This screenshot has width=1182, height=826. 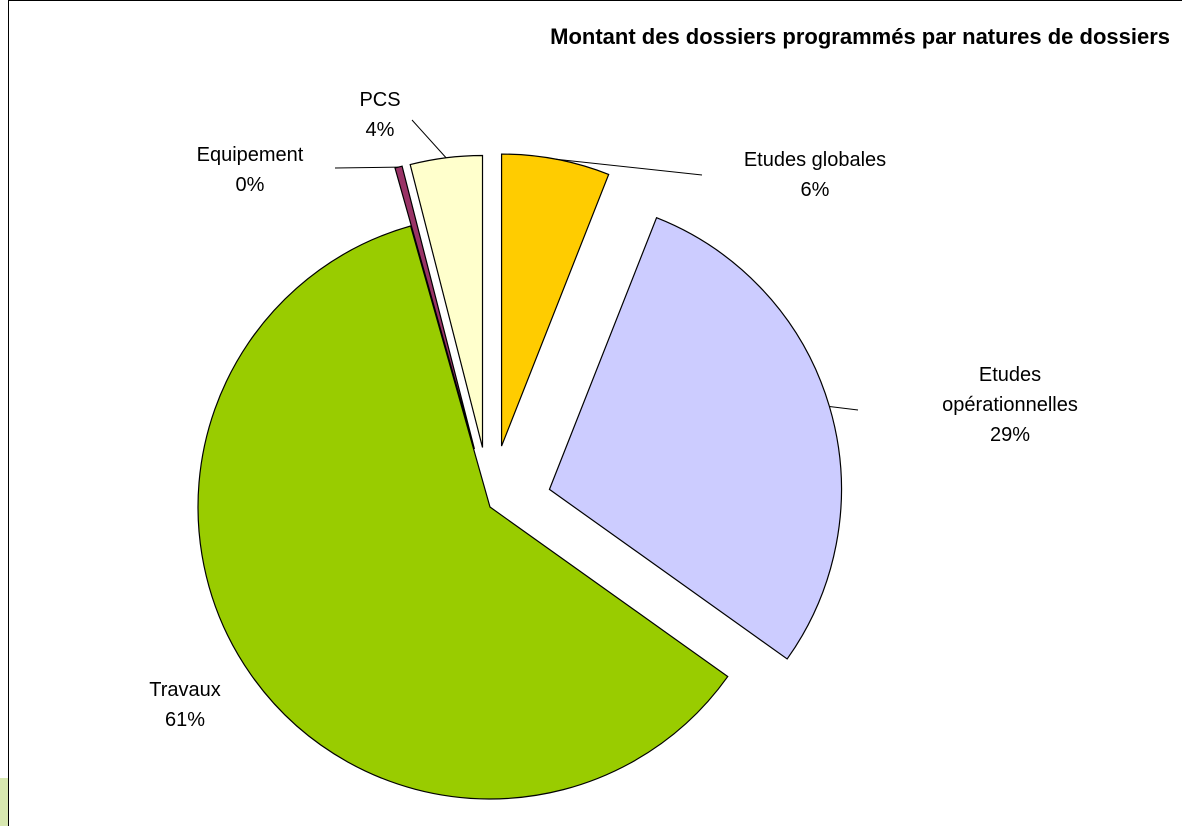 What do you see at coordinates (185, 720) in the screenshot?
I see `slice-percent: 61%` at bounding box center [185, 720].